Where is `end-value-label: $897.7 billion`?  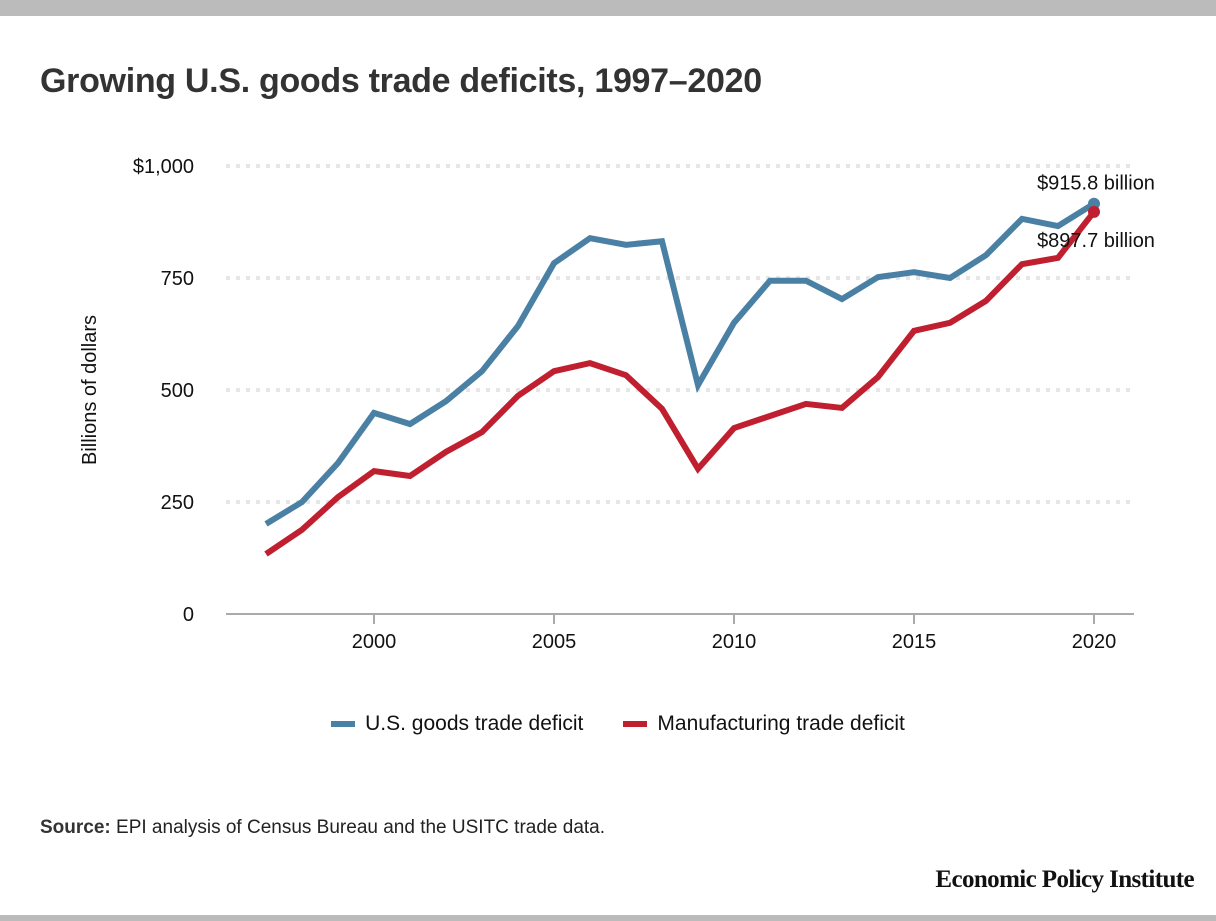
end-value-label: $897.7 billion is located at coordinates (1096, 241).